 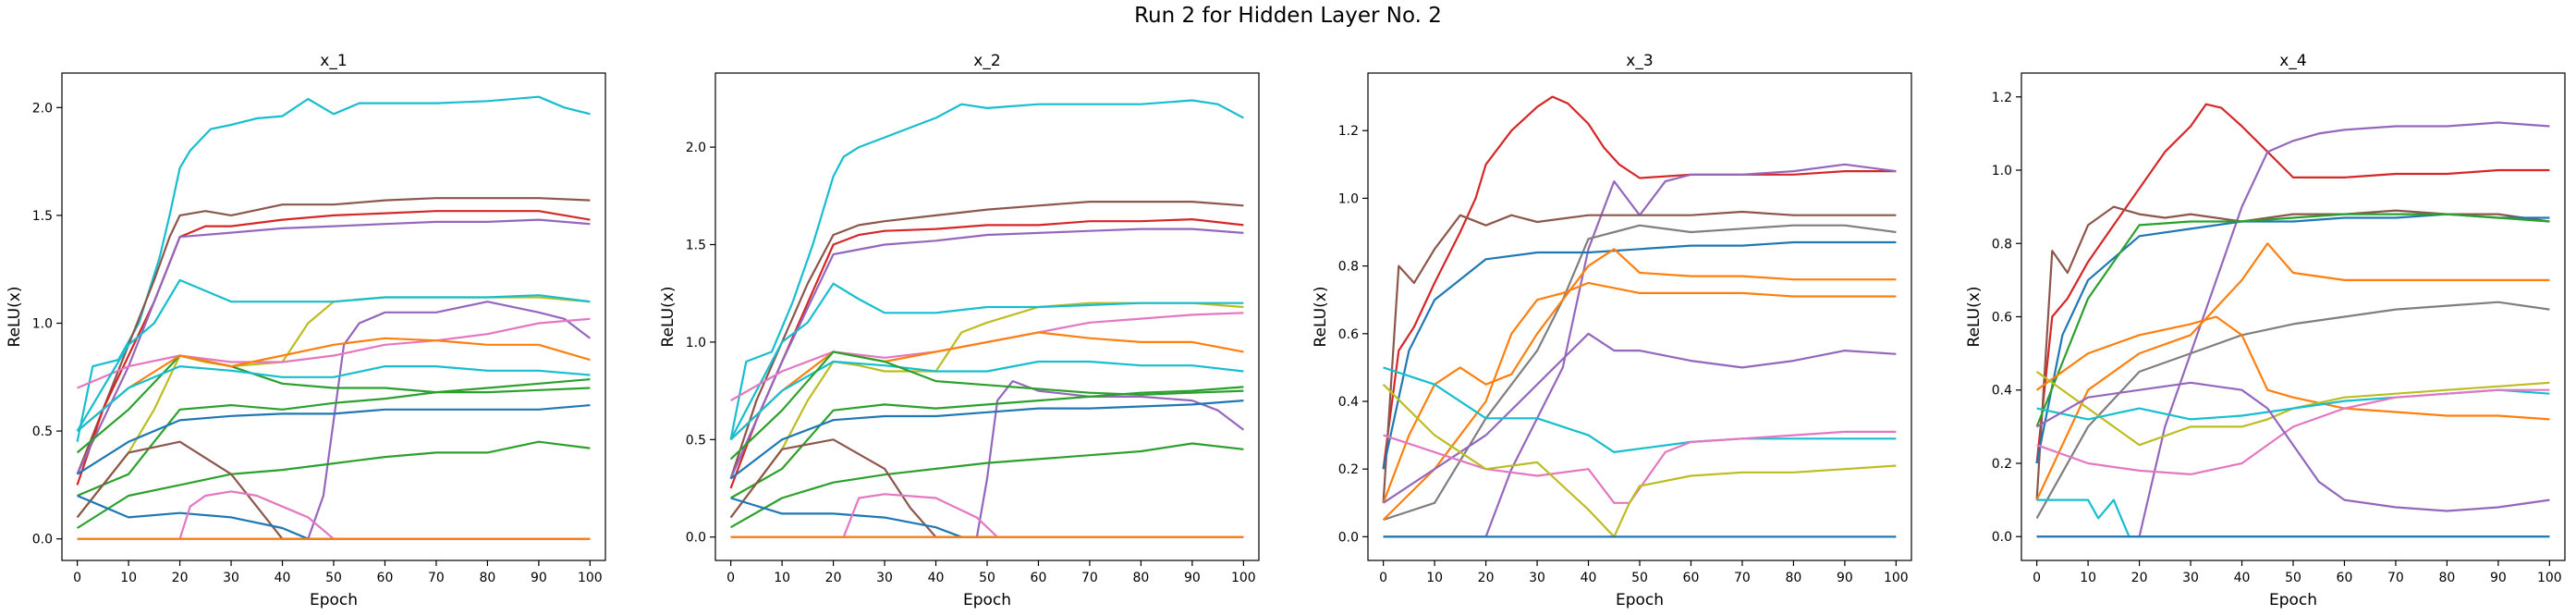 What do you see at coordinates (2292, 61) in the screenshot?
I see `subplot-title: x_4` at bounding box center [2292, 61].